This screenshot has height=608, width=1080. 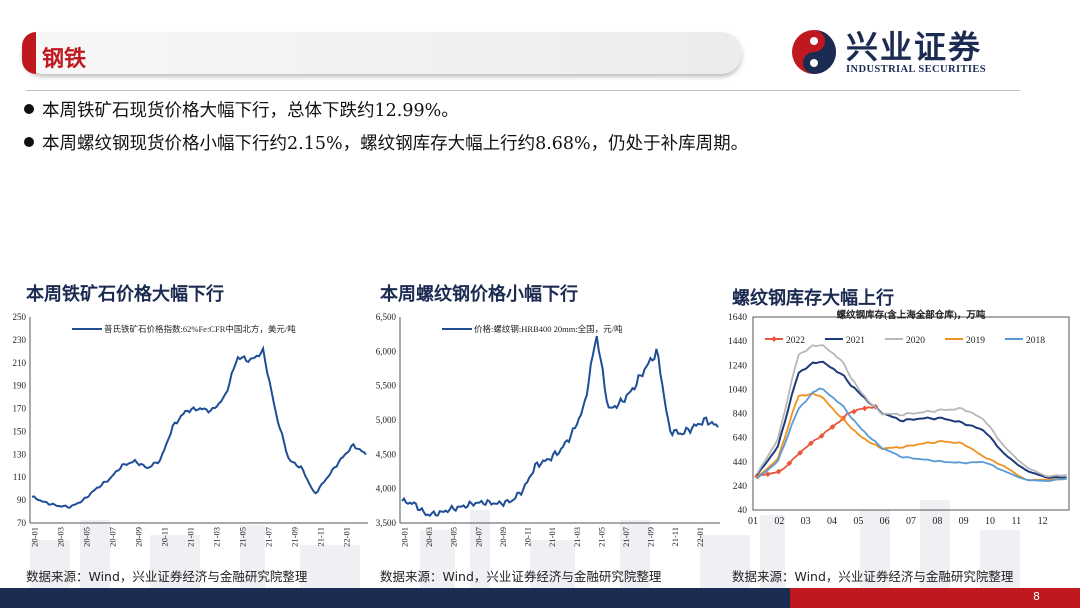 I want to click on header-divider, so click(x=523, y=90).